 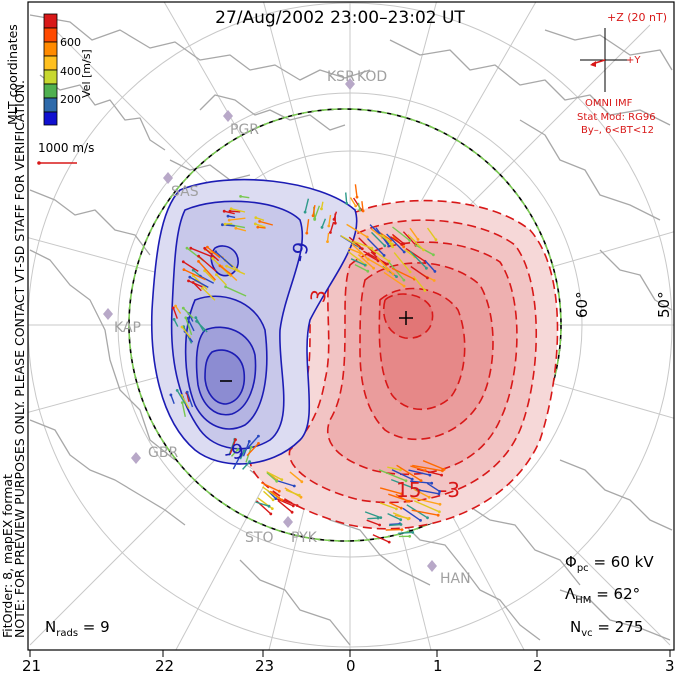 I want to click on mlt-label-21: 21, so click(x=31, y=666).